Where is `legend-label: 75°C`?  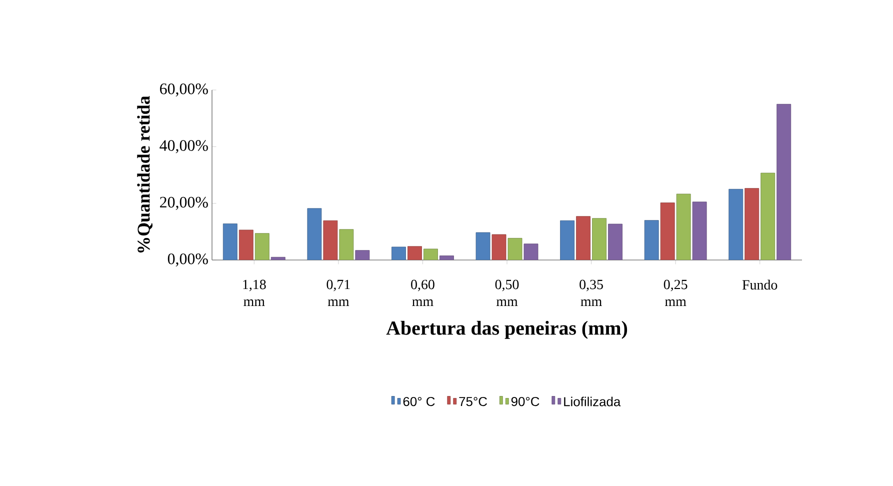 legend-label: 75°C is located at coordinates (473, 401).